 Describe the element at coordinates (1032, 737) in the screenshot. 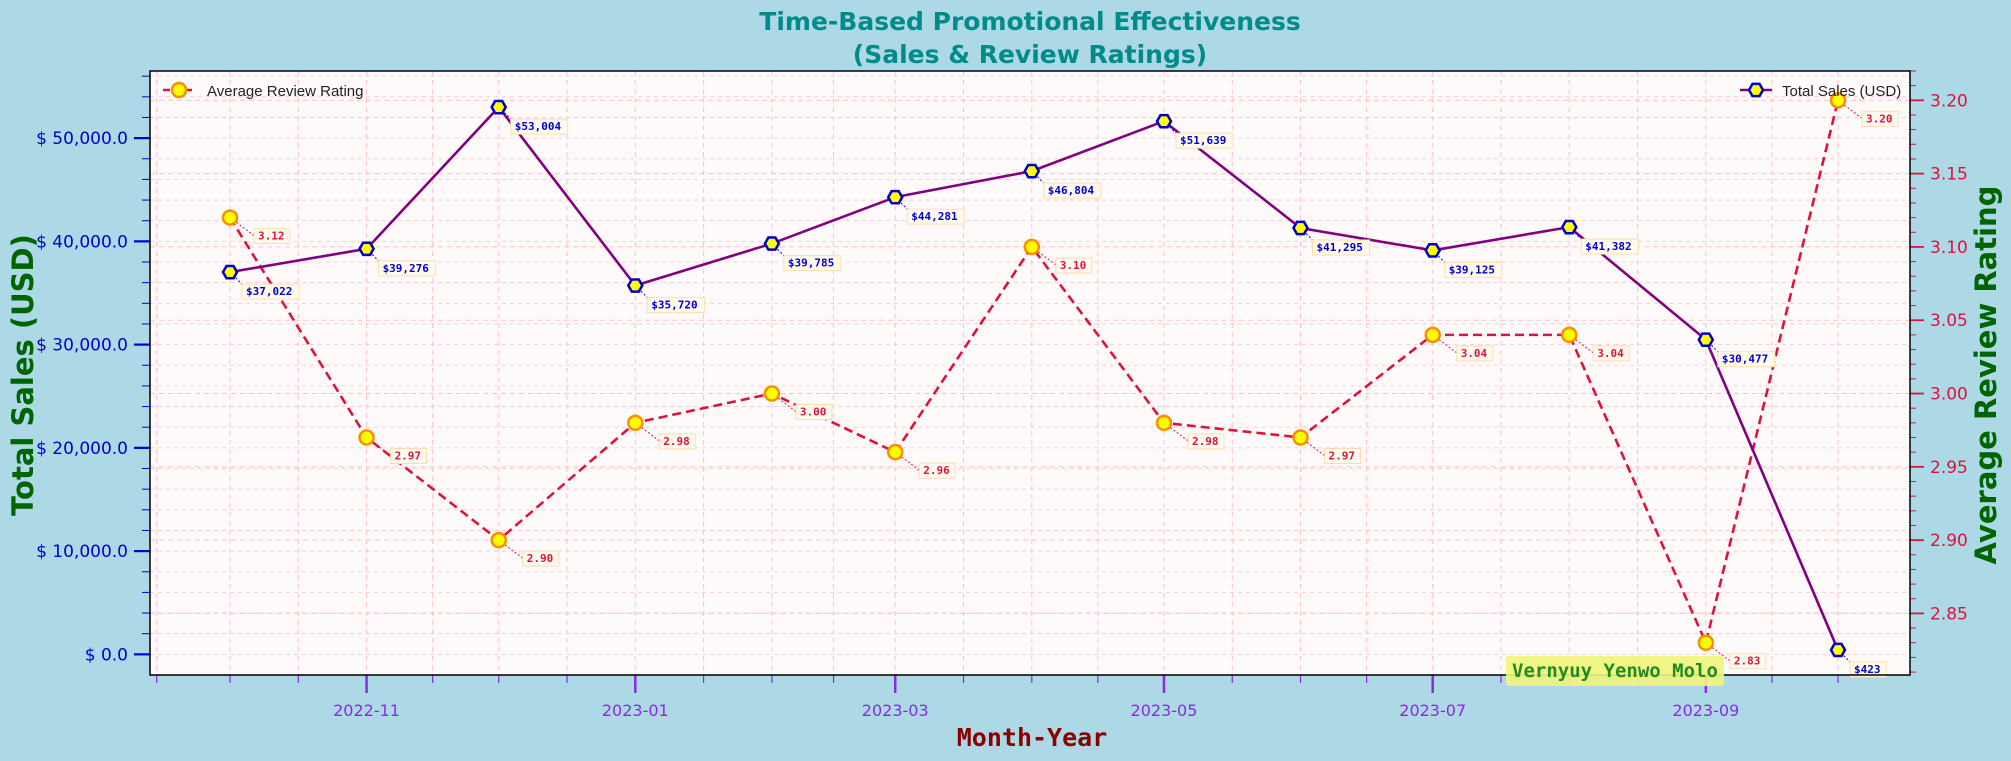

I see `x-axis-label: Month-Year` at that location.